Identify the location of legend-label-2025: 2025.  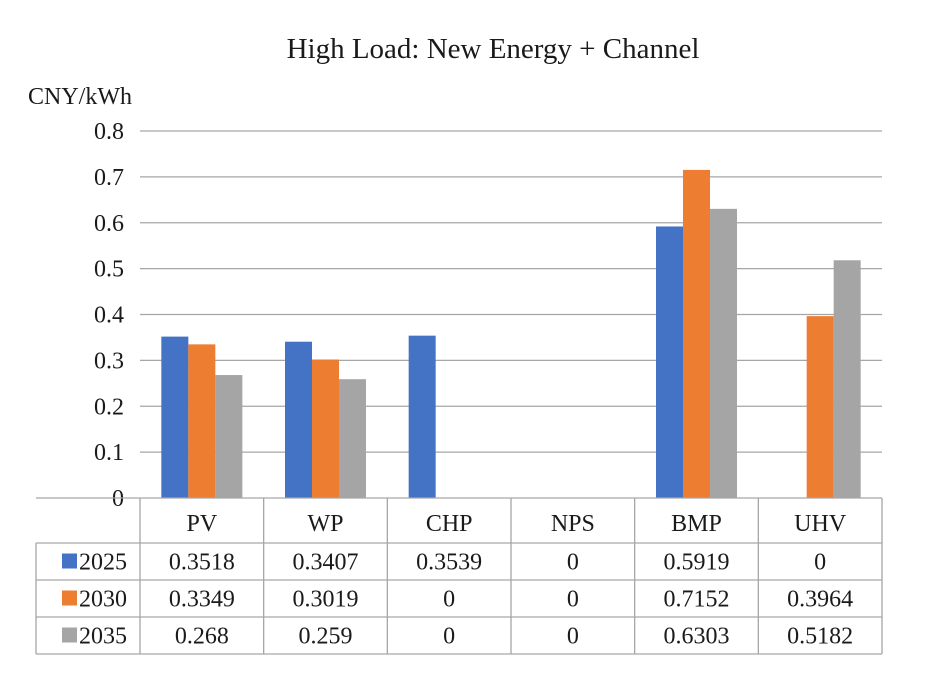
(103, 563).